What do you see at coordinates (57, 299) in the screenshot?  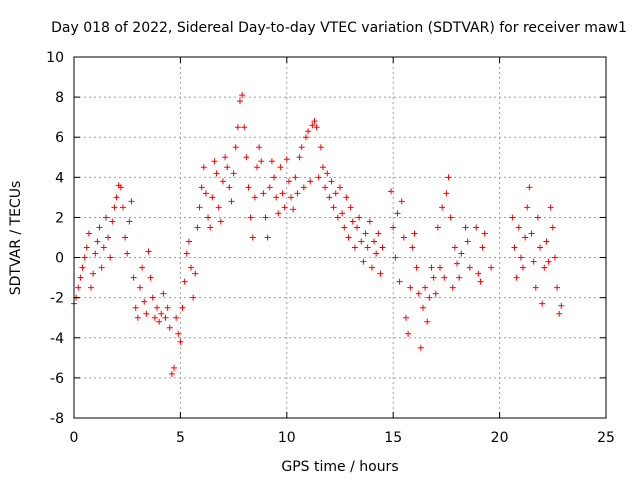 I see `y-tick-label: -2` at bounding box center [57, 299].